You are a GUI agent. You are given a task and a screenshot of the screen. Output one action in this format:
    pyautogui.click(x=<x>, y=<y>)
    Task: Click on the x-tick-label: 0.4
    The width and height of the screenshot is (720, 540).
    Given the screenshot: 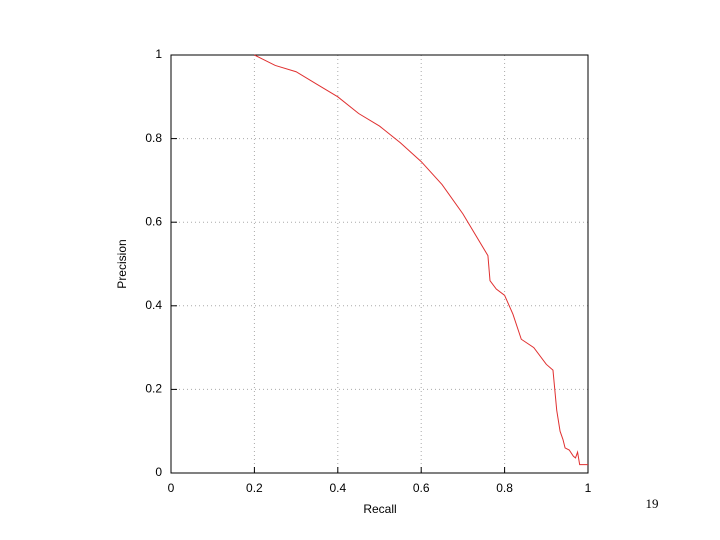 What is the action you would take?
    pyautogui.click(x=337, y=488)
    